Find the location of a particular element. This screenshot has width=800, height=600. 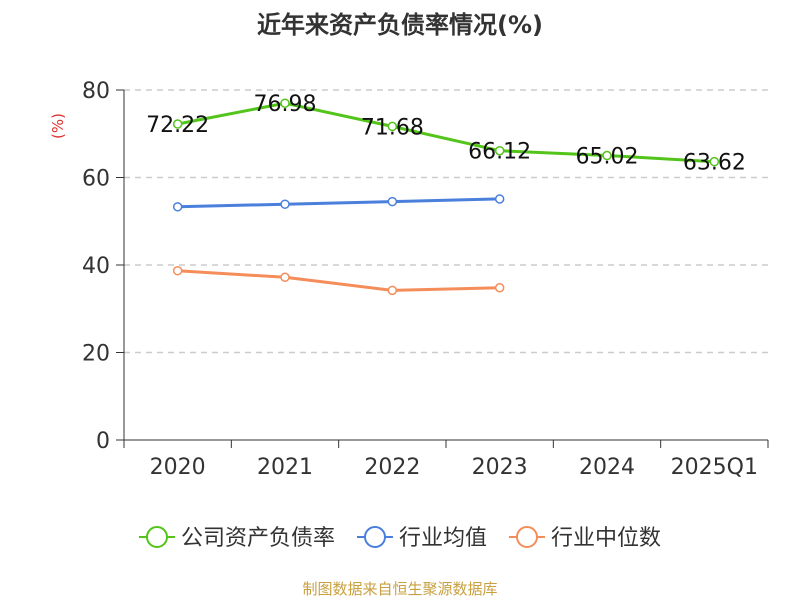

data-label: 71.68 is located at coordinates (392, 127).